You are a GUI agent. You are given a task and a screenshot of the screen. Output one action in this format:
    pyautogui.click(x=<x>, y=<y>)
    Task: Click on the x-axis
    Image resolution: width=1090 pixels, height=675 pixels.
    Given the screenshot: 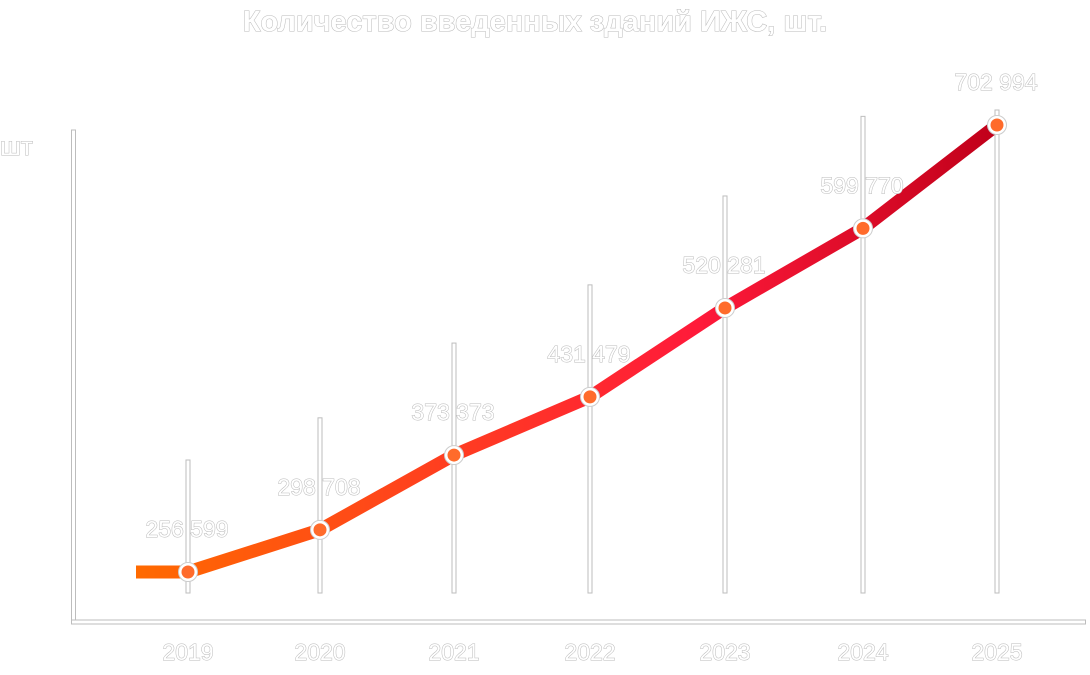 What is the action you would take?
    pyautogui.click(x=578, y=622)
    